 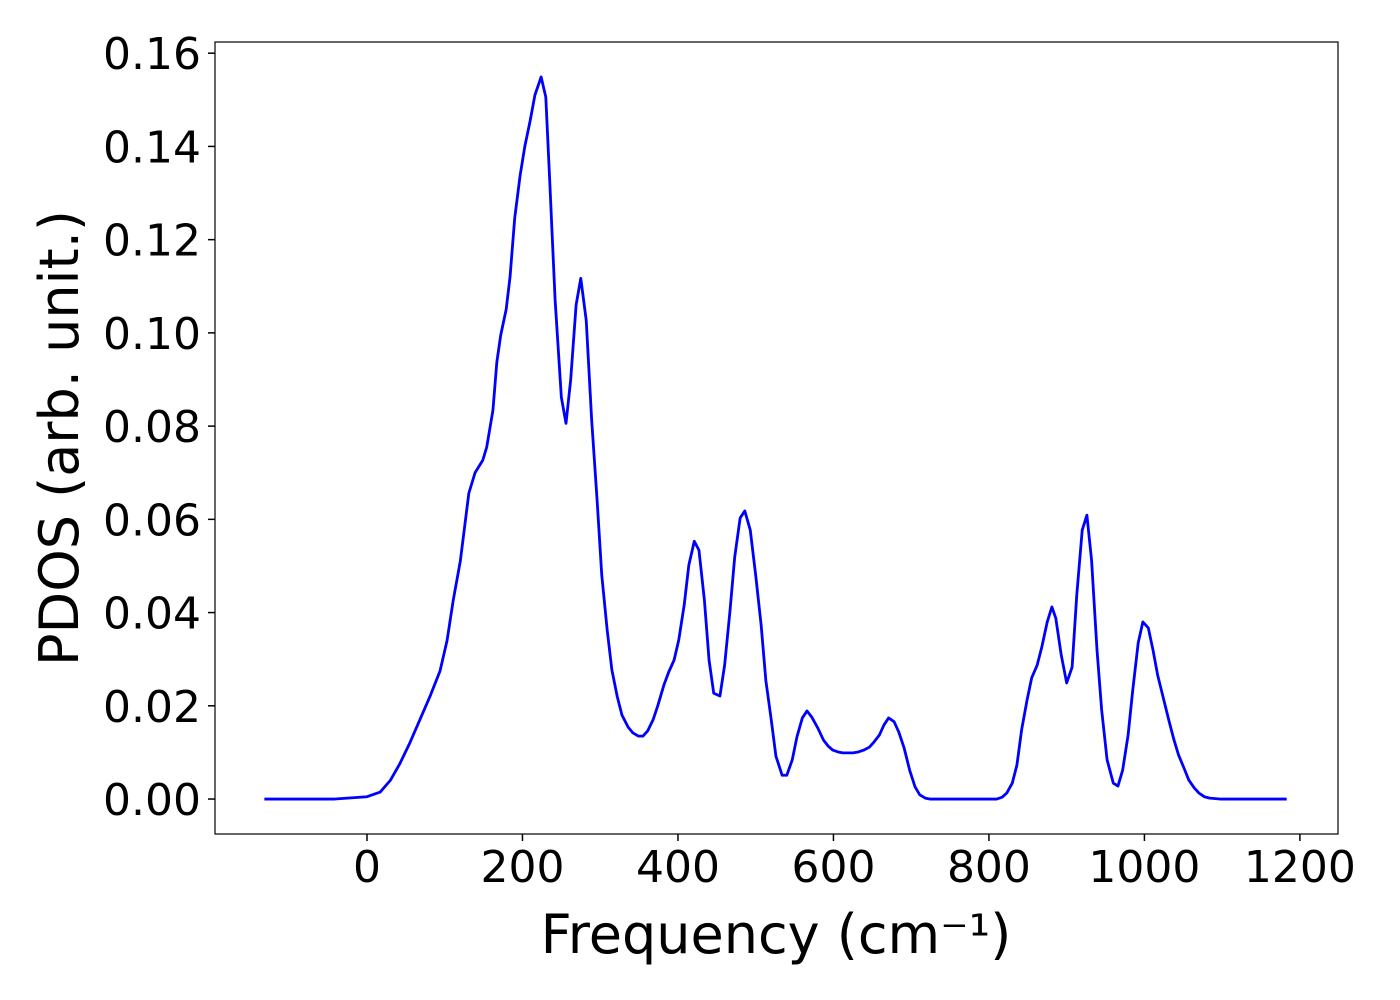 What do you see at coordinates (152, 54) in the screenshot?
I see `y-tick-label: 0.16` at bounding box center [152, 54].